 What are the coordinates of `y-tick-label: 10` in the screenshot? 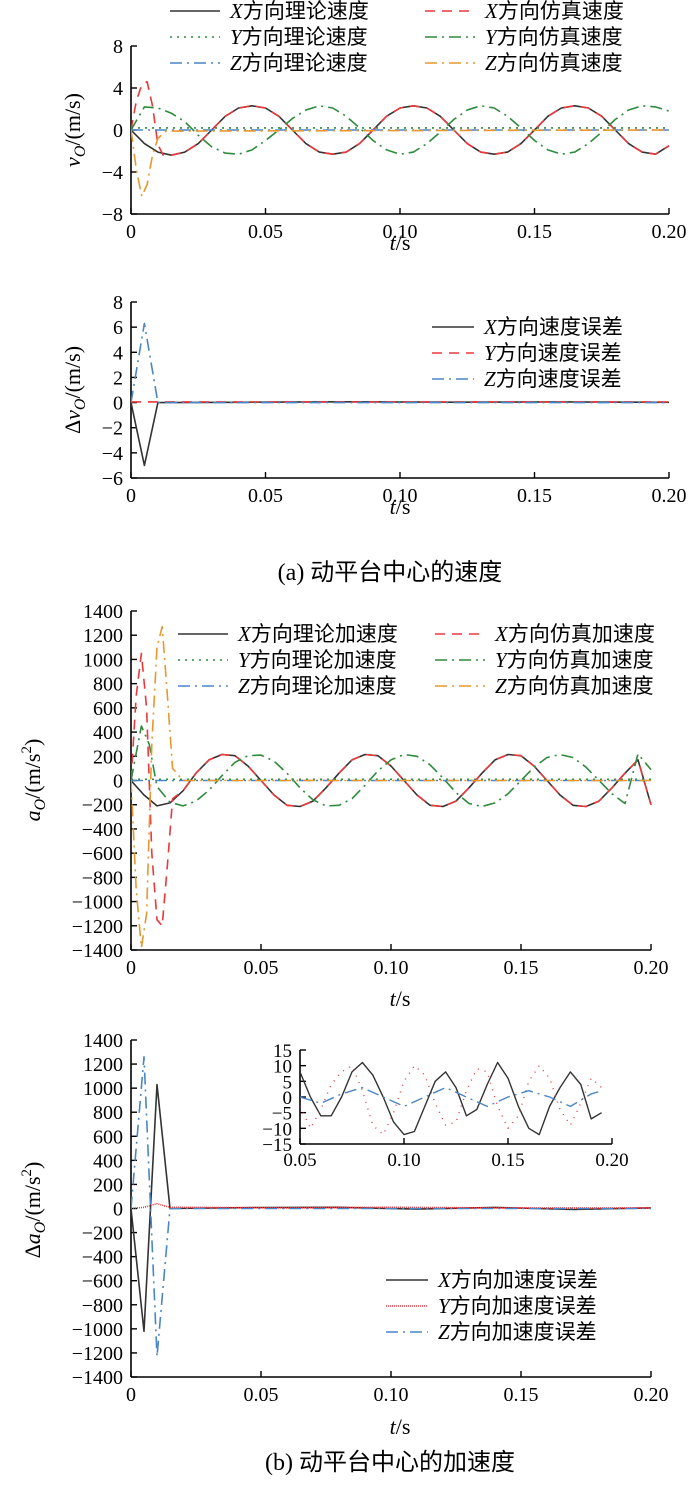 It's located at (282, 1067).